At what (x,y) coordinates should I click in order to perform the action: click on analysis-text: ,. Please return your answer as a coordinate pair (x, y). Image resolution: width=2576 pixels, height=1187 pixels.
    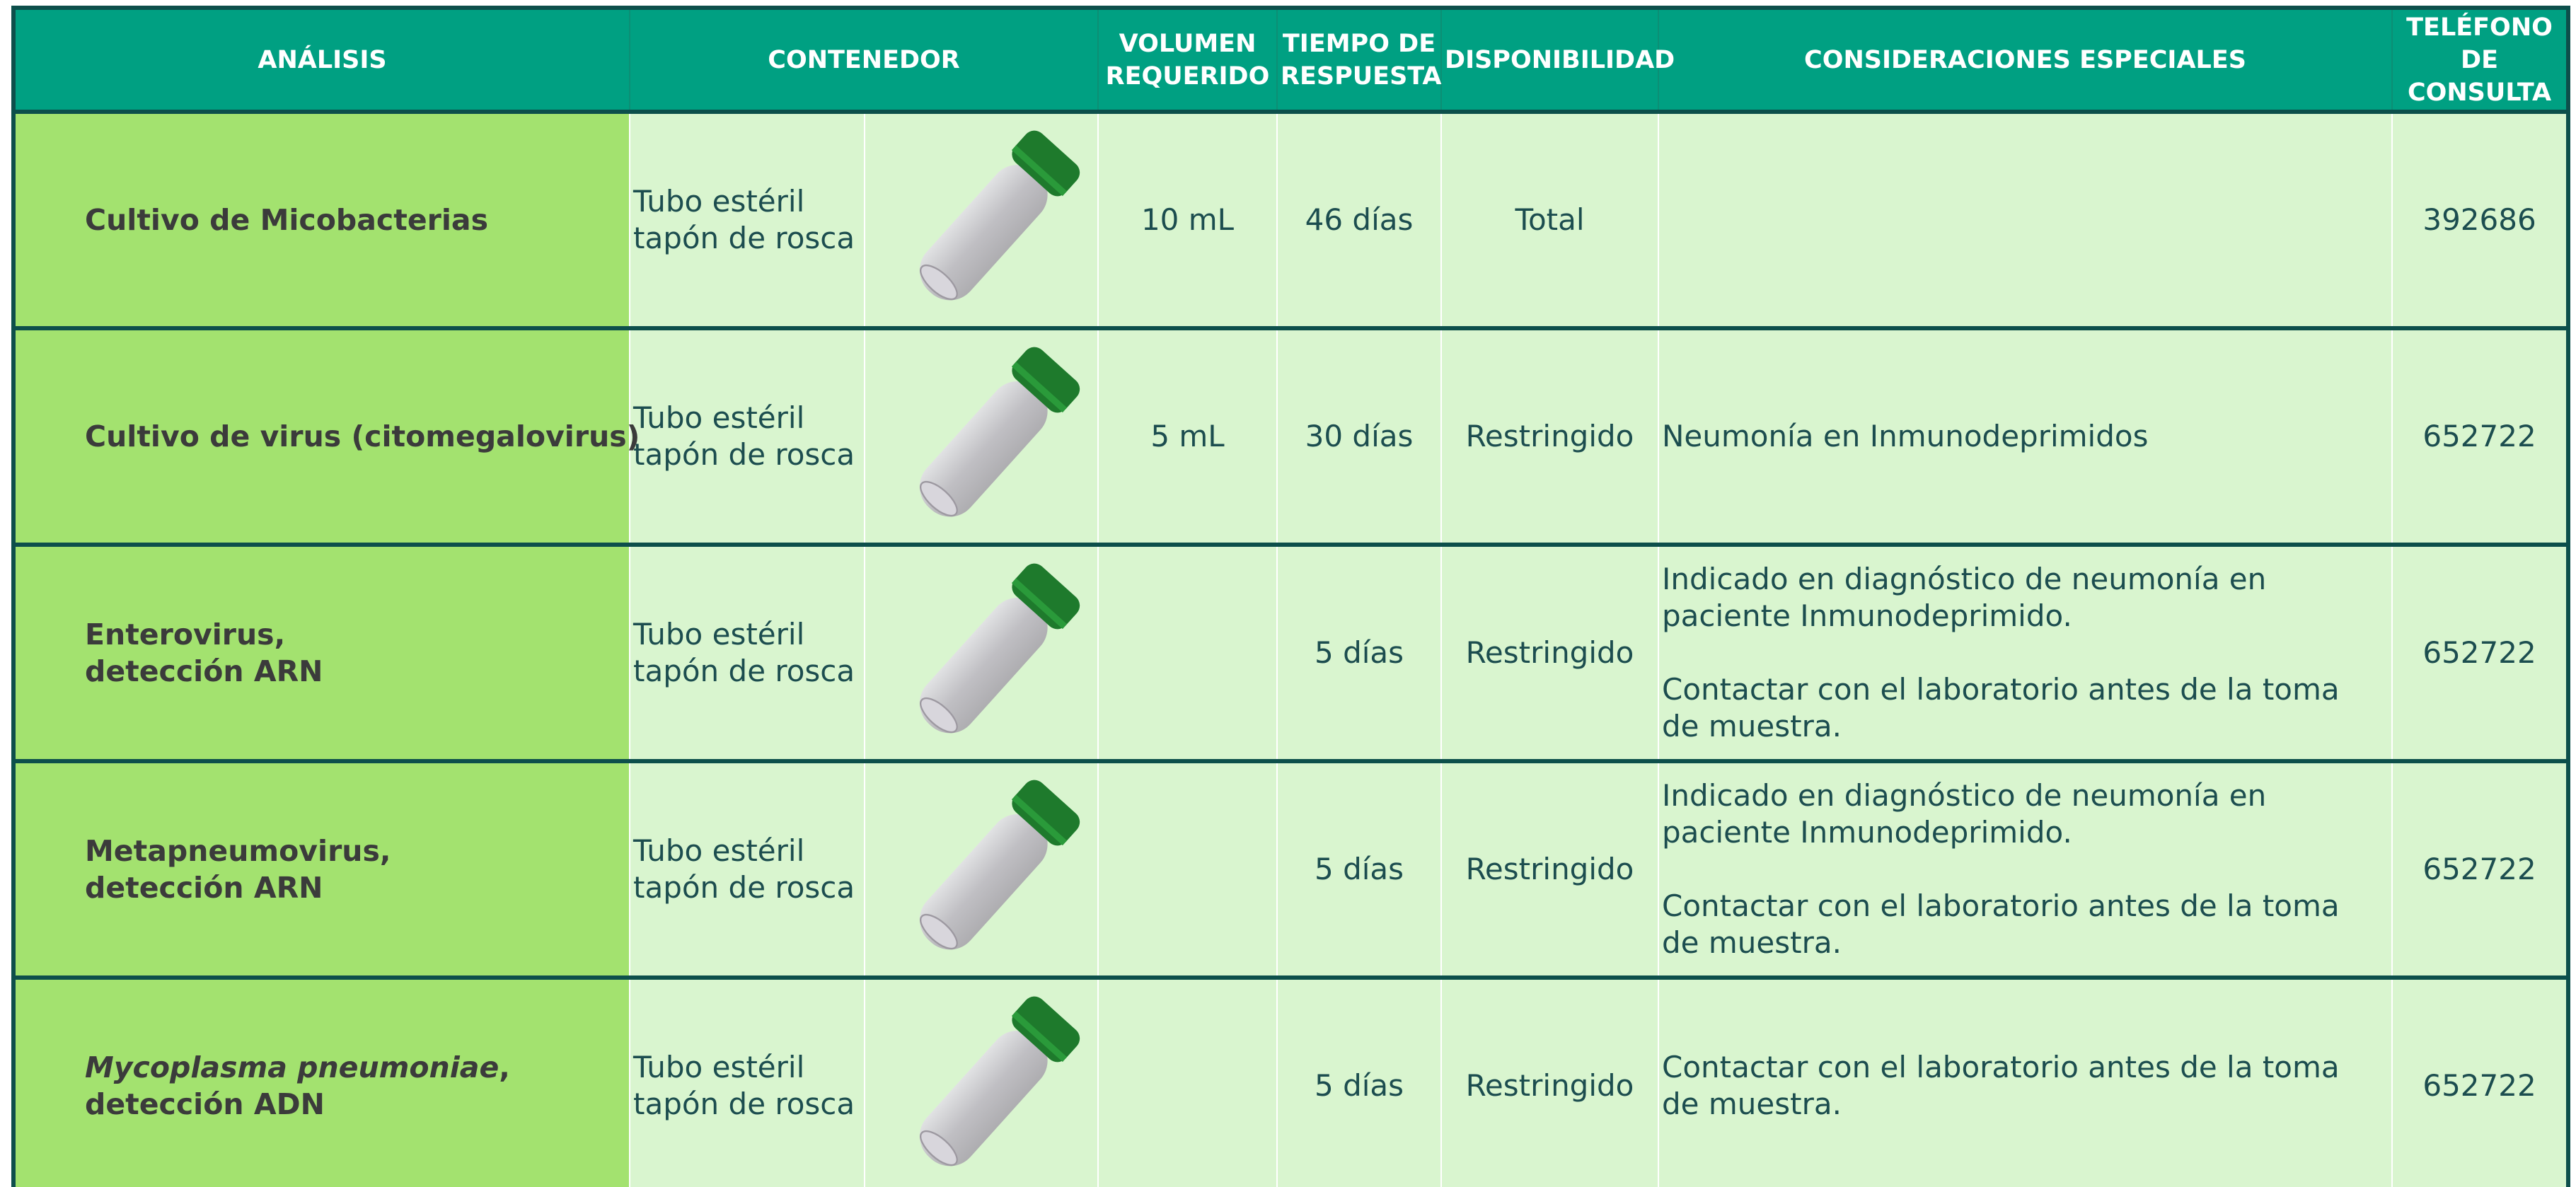
    Looking at the image, I should click on (504, 1067).